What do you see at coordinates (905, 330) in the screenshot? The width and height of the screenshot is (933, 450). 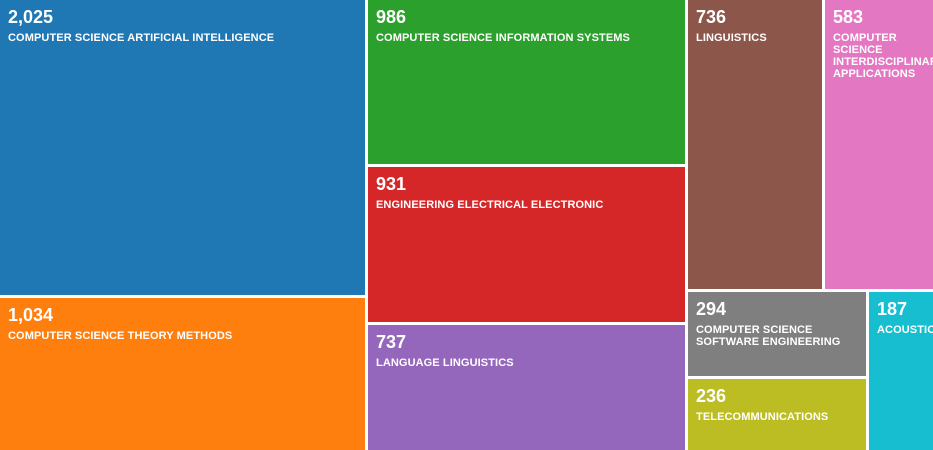 I see `tile-category-label: ACOUSTICS` at bounding box center [905, 330].